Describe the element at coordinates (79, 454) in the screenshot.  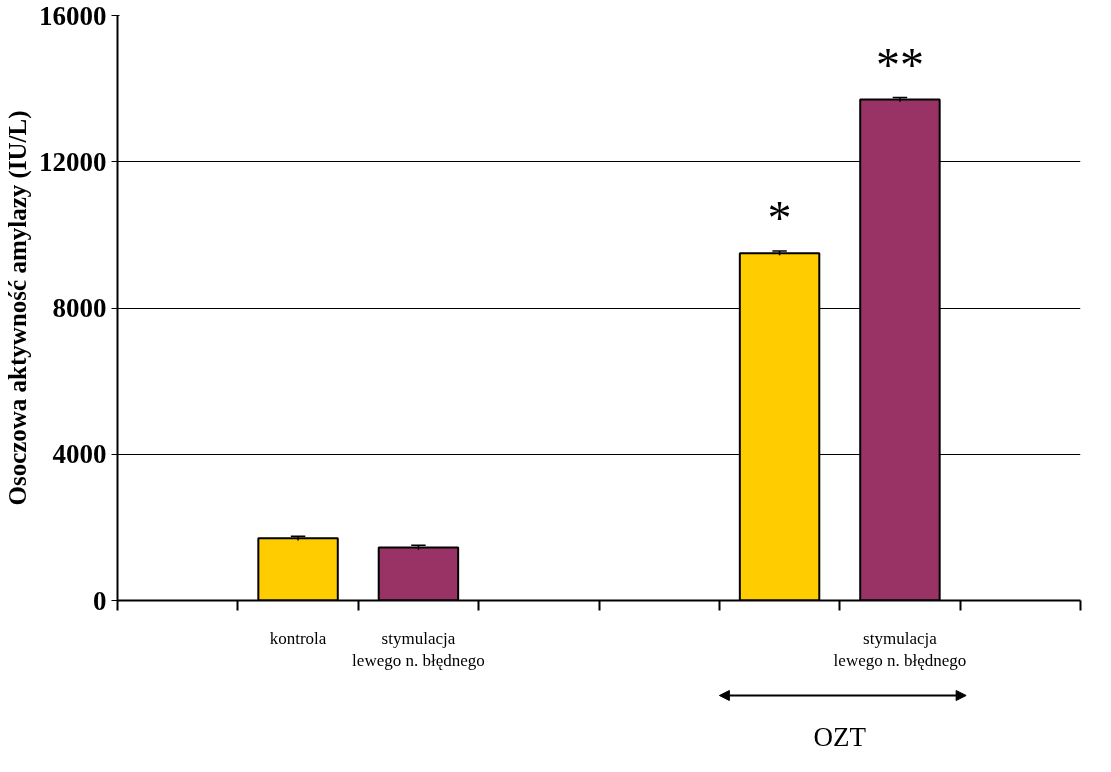
I see `y-tick-label: 4000` at that location.